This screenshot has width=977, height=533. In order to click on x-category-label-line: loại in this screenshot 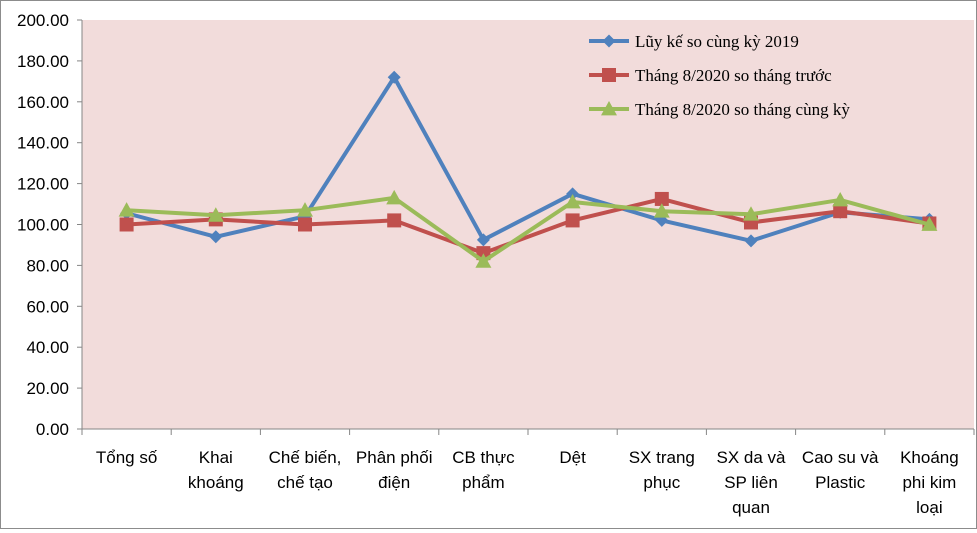, I will do `click(929, 507)`.